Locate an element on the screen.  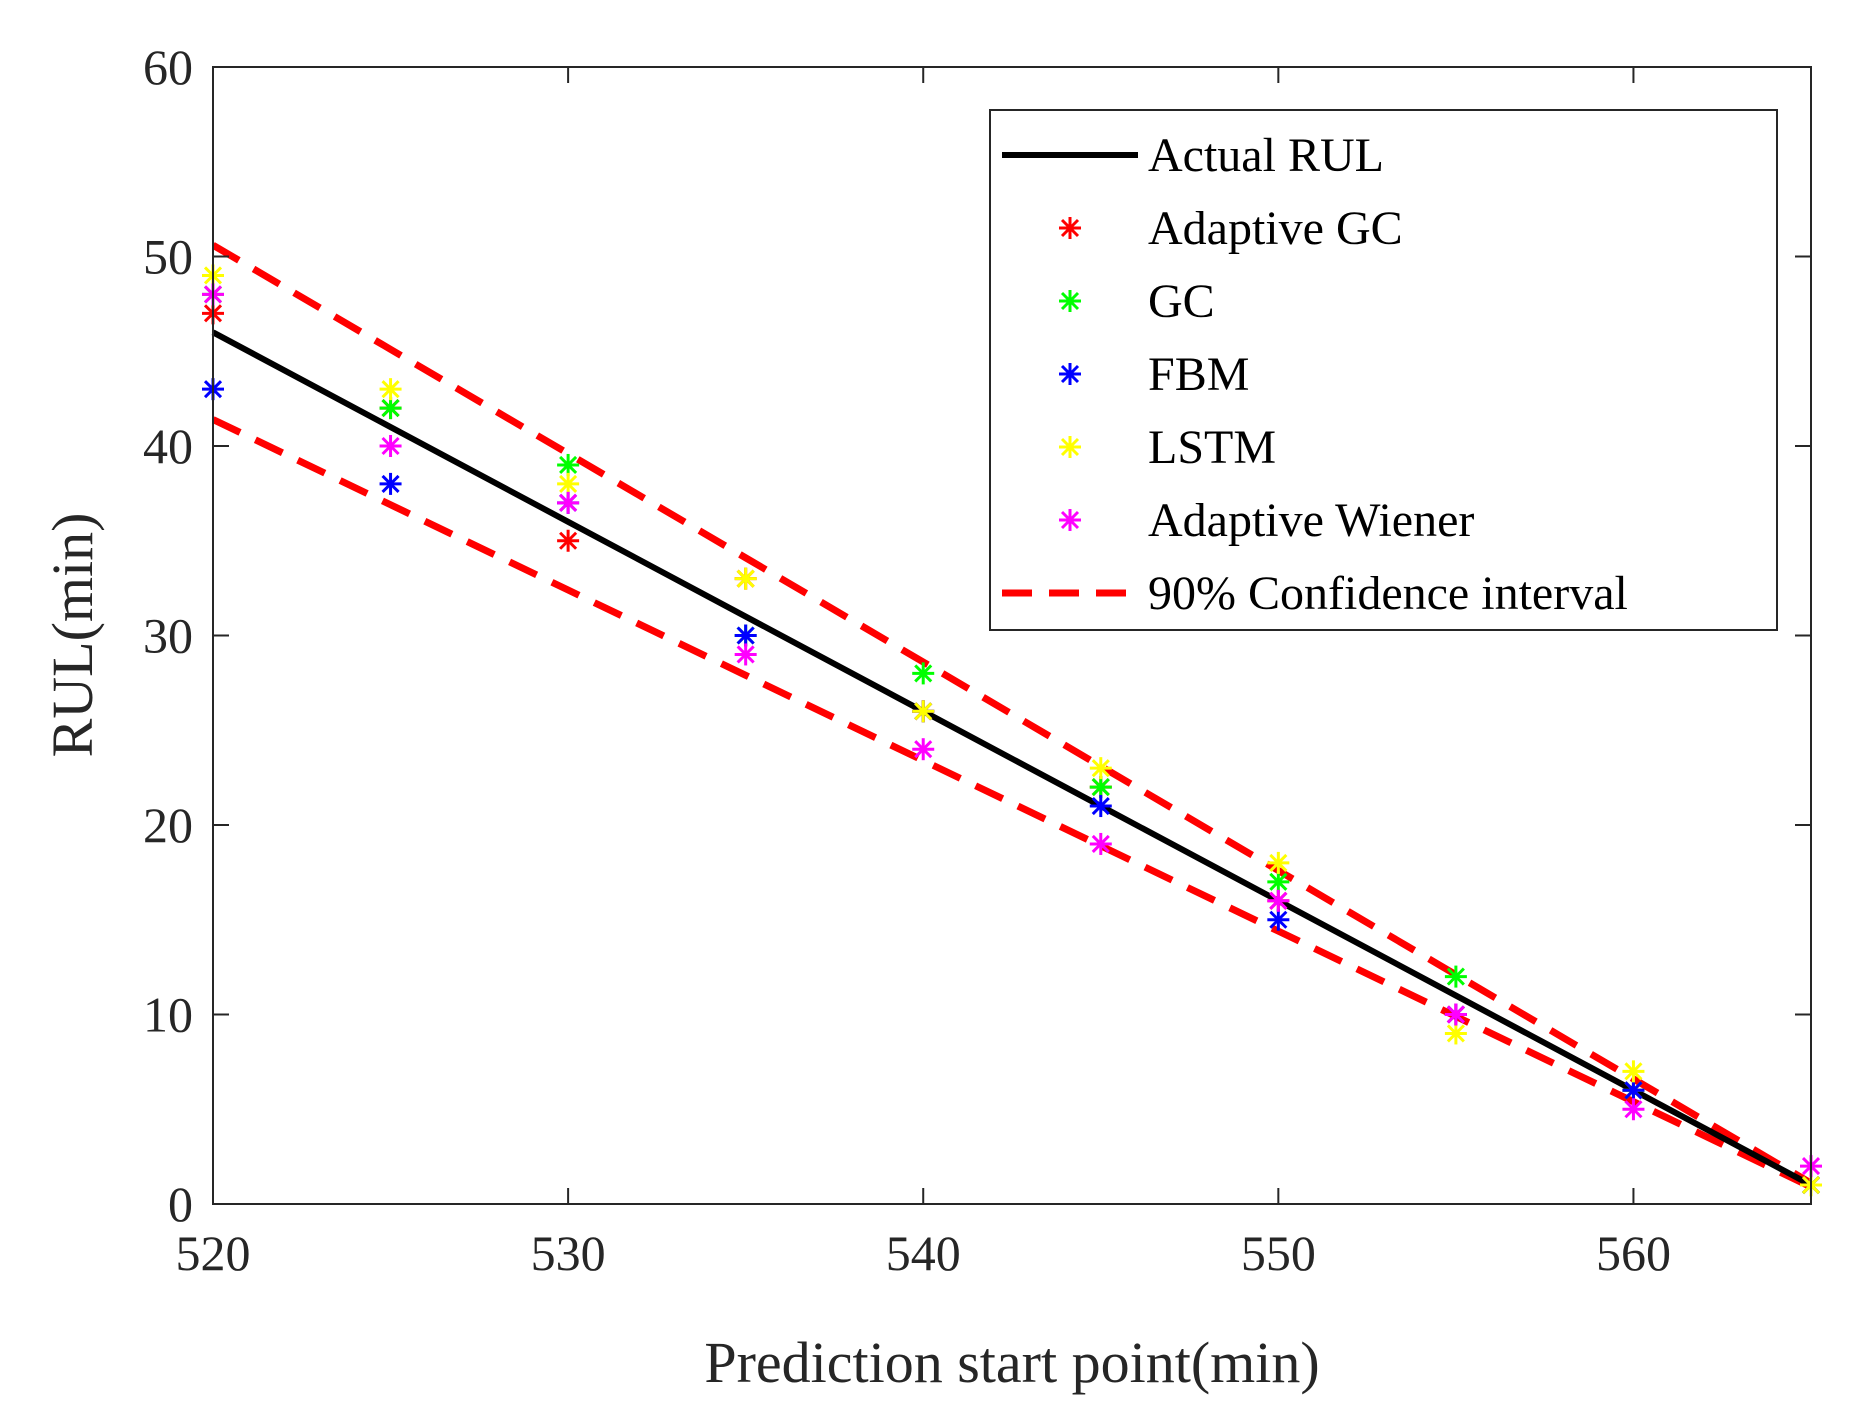
x-tick-label: 520 is located at coordinates (213, 1253).